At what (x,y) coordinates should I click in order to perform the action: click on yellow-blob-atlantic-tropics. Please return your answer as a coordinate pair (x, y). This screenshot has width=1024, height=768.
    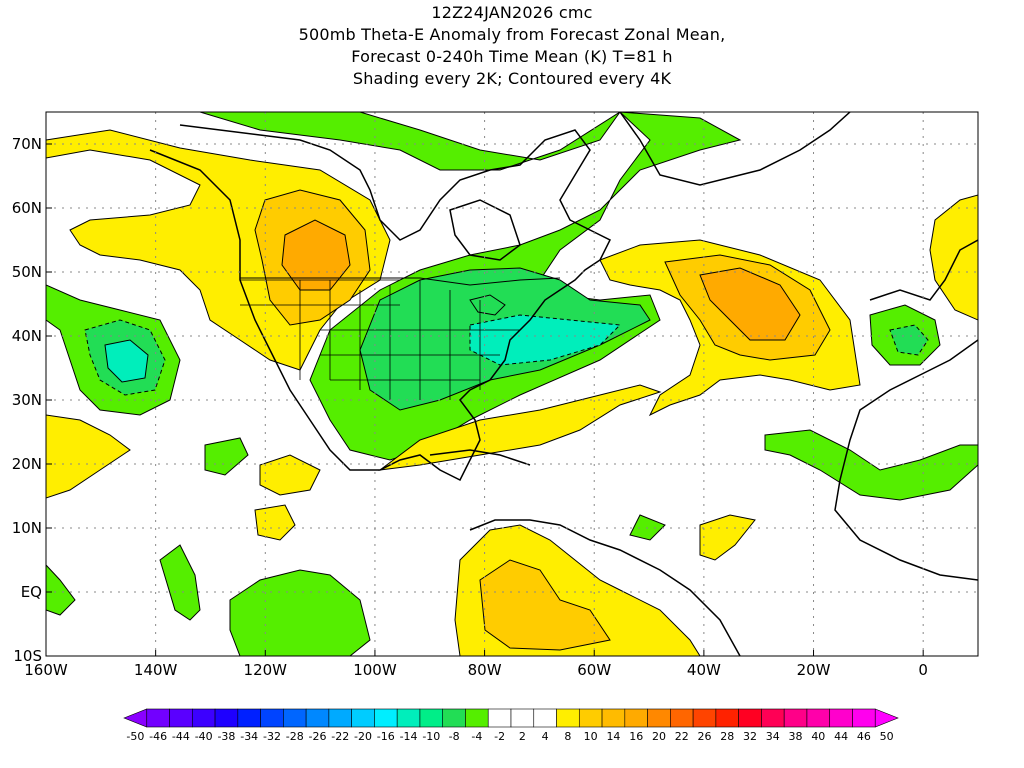
    Looking at the image, I should click on (727, 537).